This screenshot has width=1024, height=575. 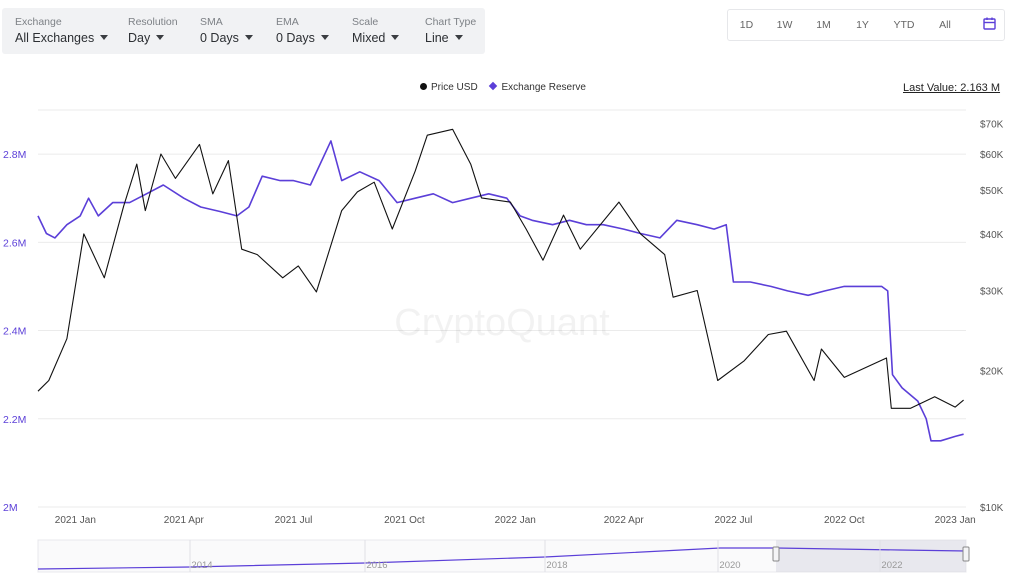 What do you see at coordinates (891, 565) in the screenshot?
I see `navigator-tick-label: 2022` at bounding box center [891, 565].